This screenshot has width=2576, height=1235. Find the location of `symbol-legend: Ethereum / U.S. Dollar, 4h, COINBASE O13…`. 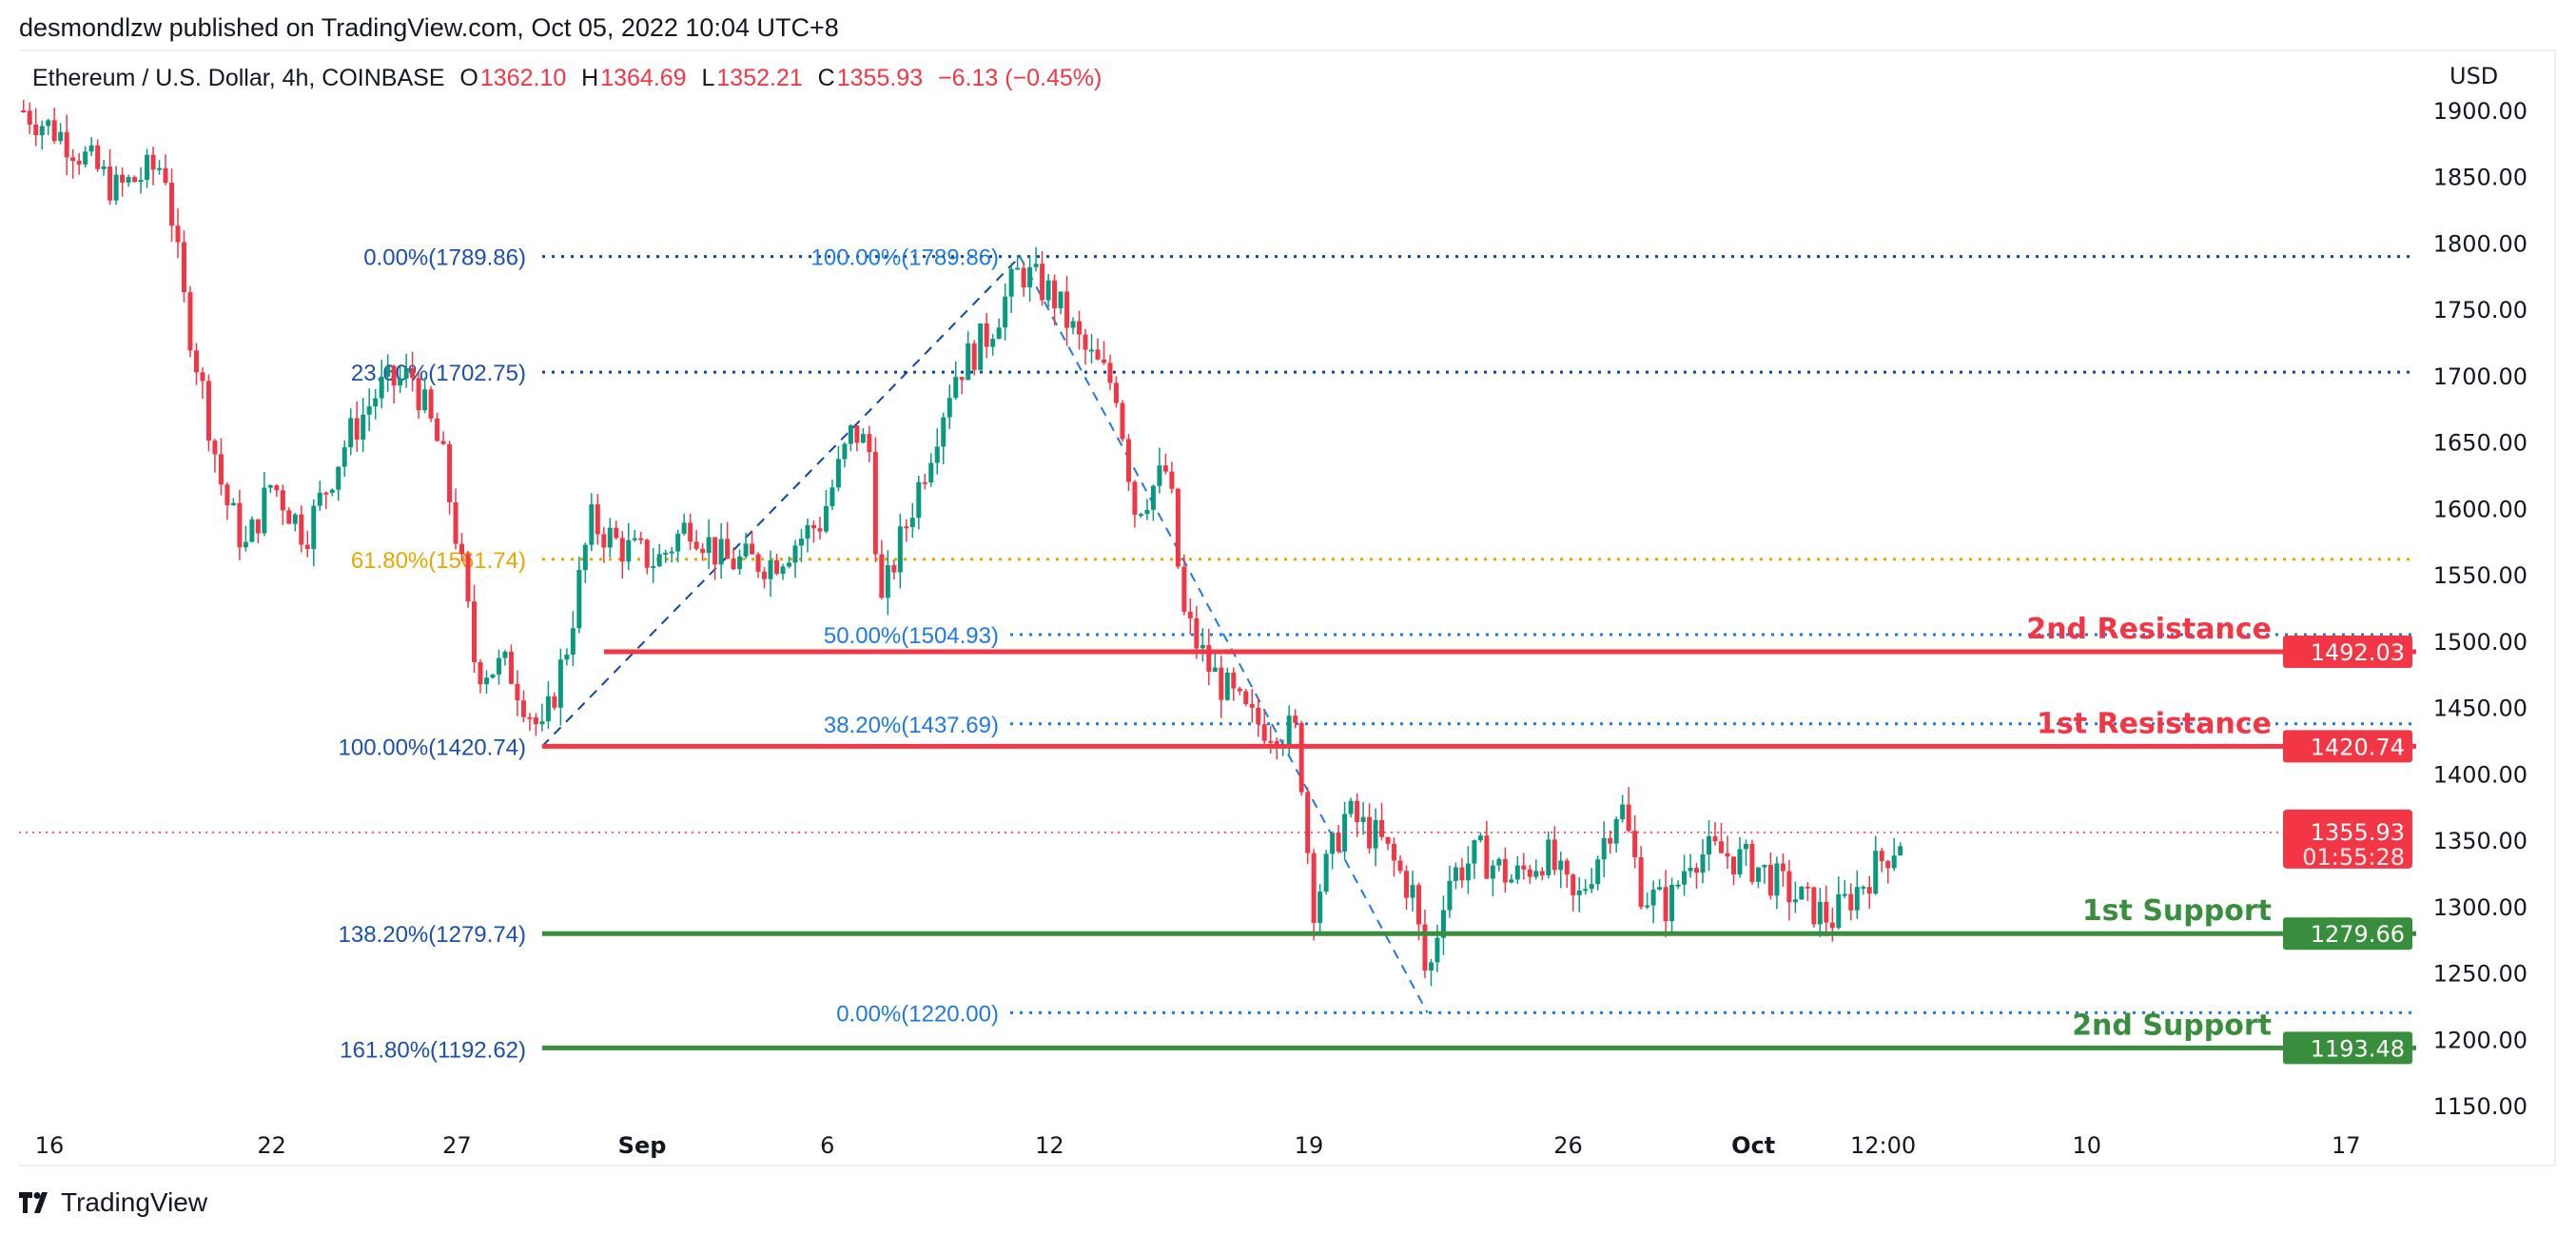

symbol-legend: Ethereum / U.S. Dollar, 4h, COINBASE O13… is located at coordinates (567, 78).